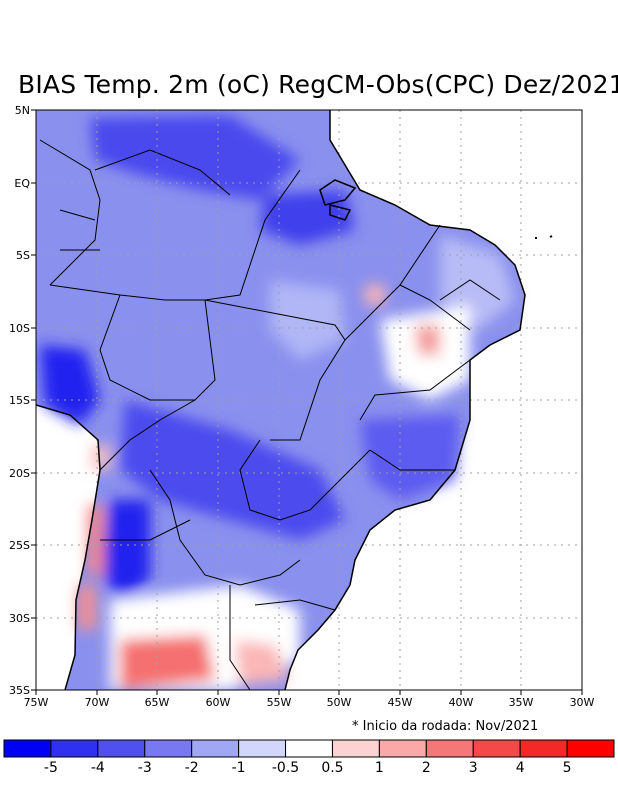 This screenshot has width=618, height=800. Describe the element at coordinates (544, 237) in the screenshot. I see `fernando-noronha-dots` at that location.